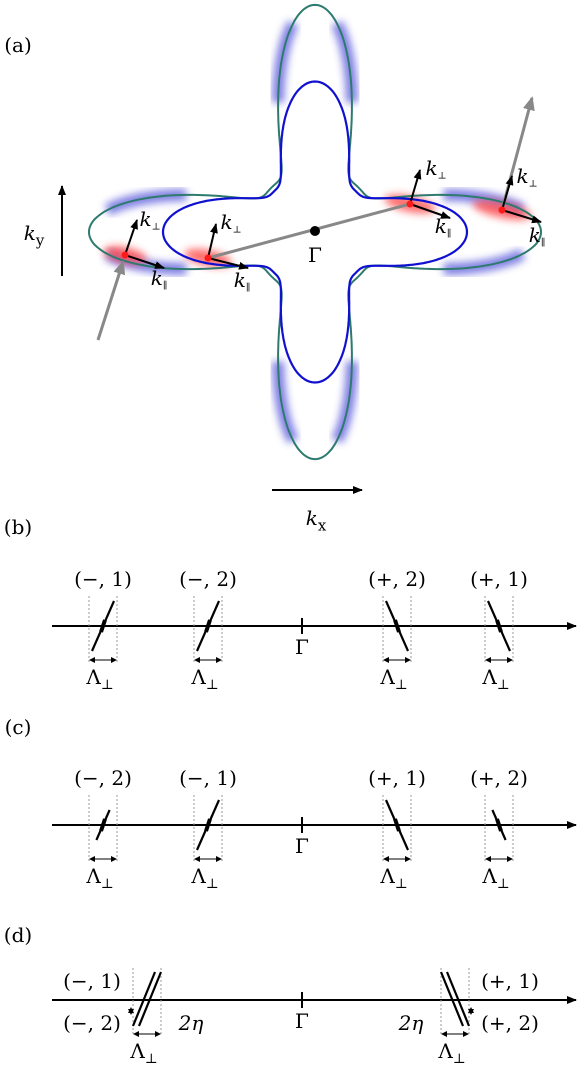 This screenshot has height=1067, width=582. Describe the element at coordinates (18, 727) in the screenshot. I see `panel-label: (c)` at that location.